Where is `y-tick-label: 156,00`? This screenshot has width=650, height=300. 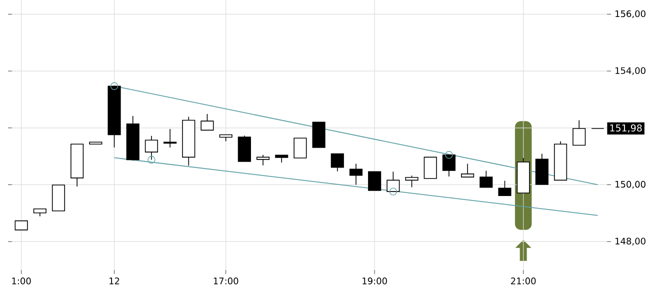 y-tick-label: 156,00 is located at coordinates (631, 14).